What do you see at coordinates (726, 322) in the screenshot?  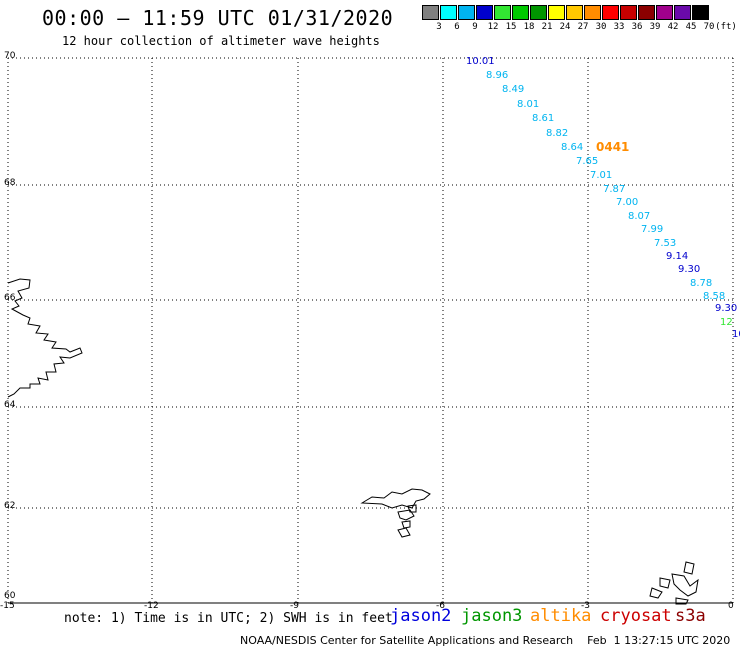 I see `wave-height-value: 12` at bounding box center [726, 322].